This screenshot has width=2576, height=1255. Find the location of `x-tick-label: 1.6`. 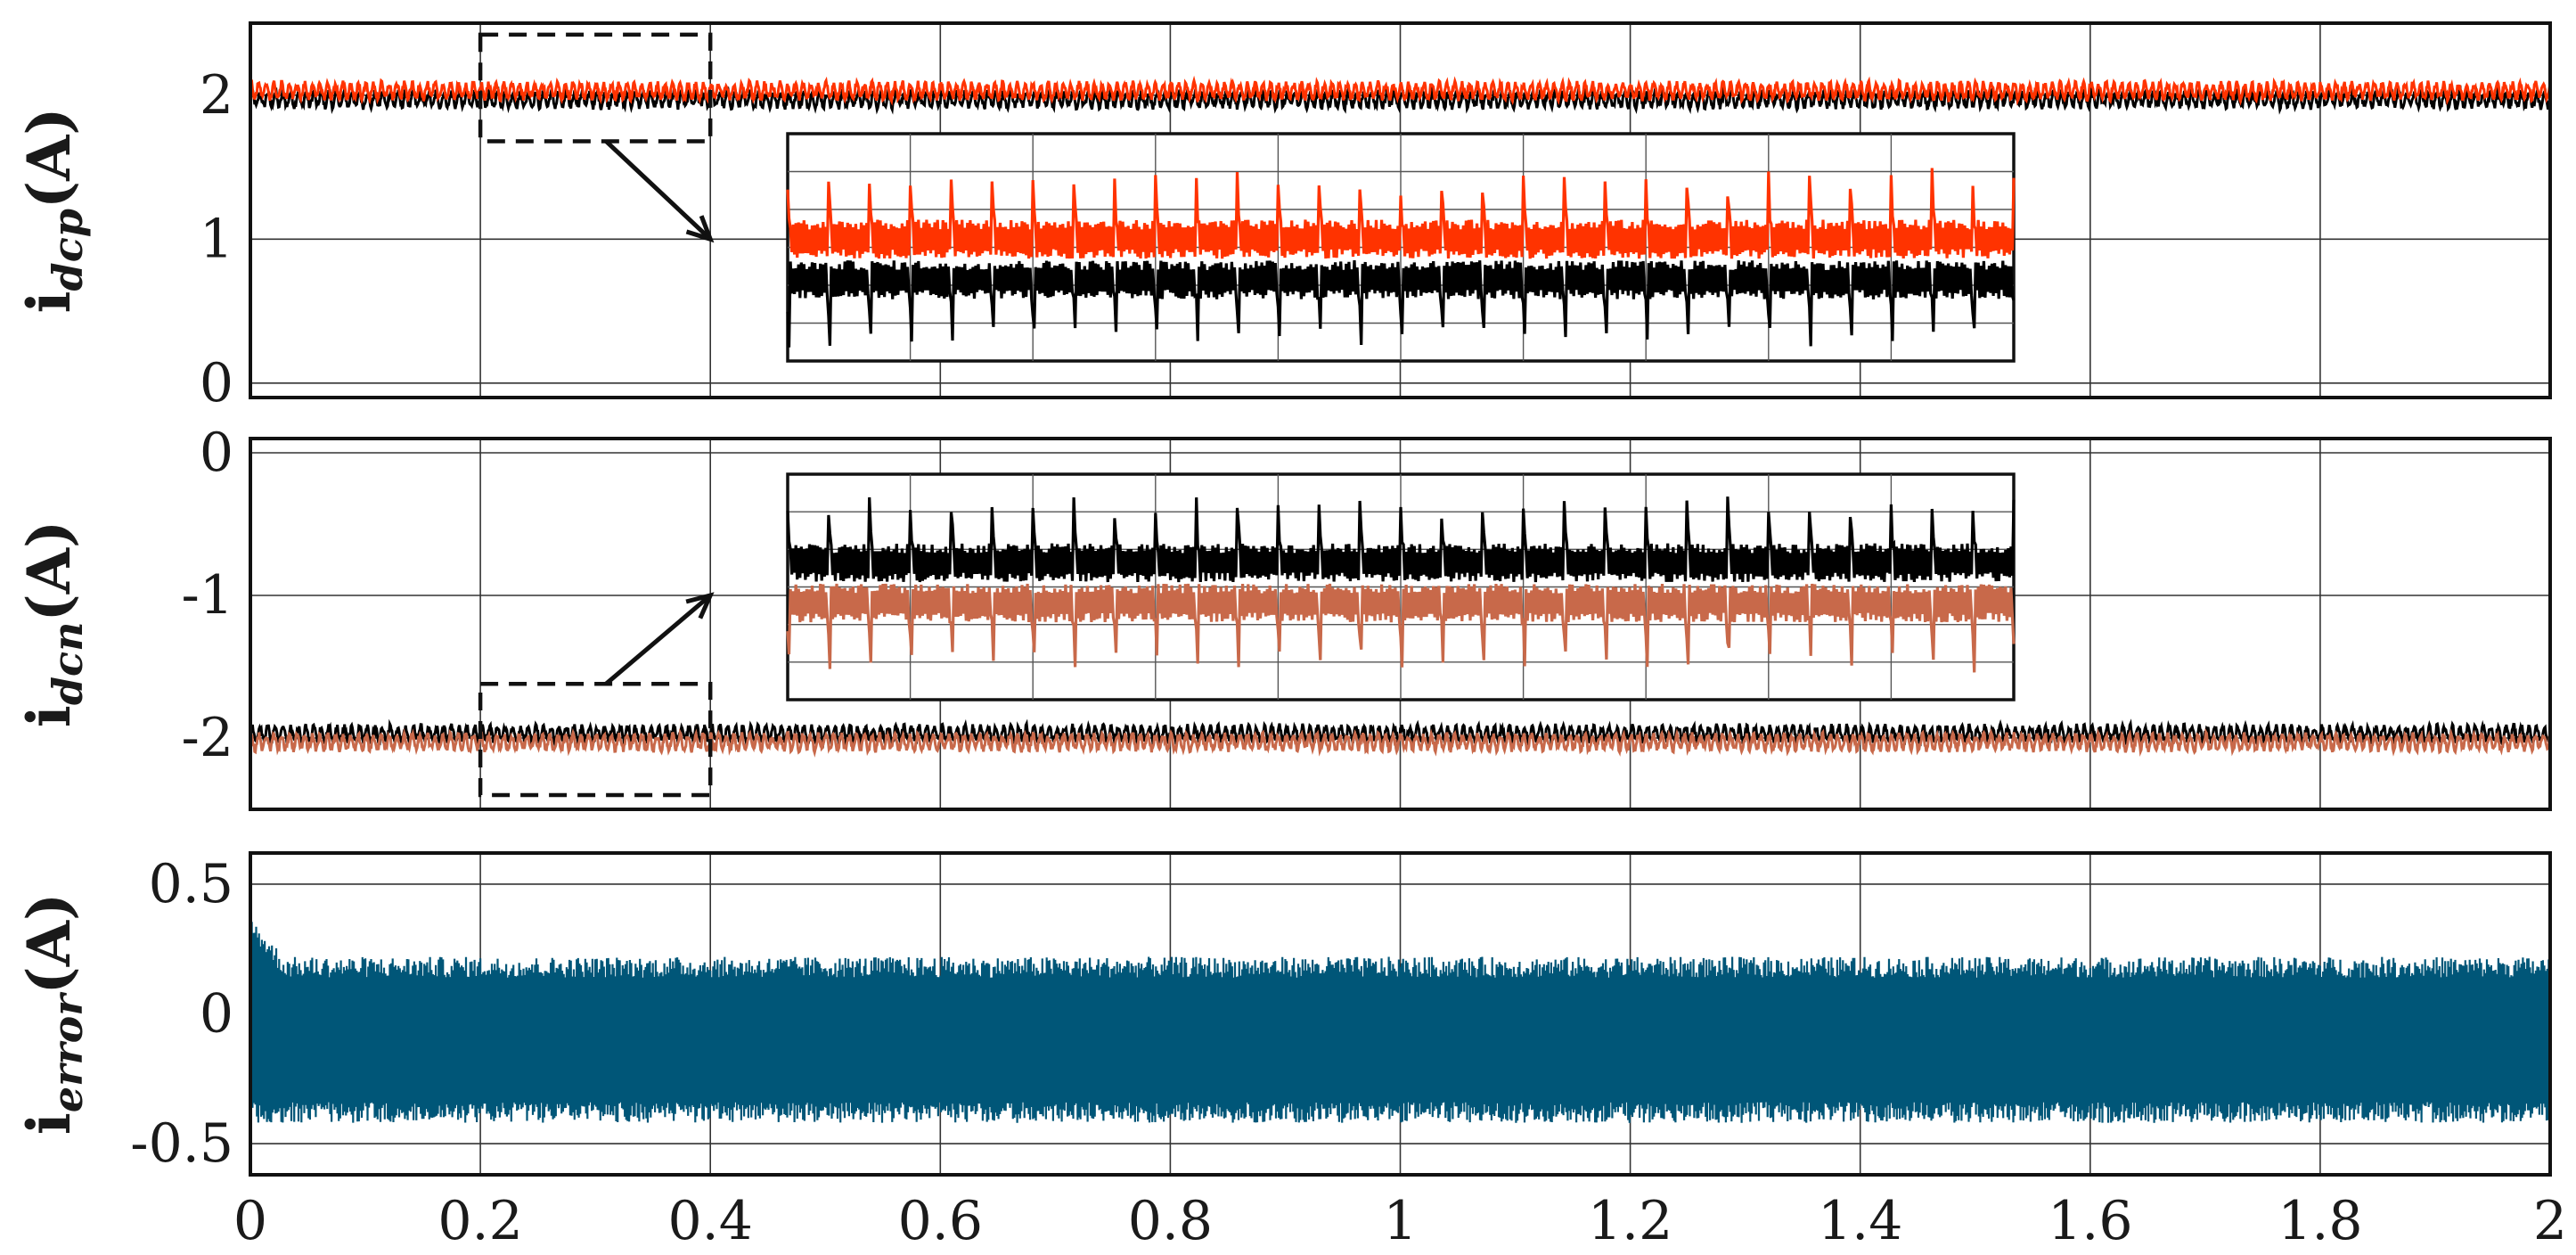

x-tick-label: 1.6 is located at coordinates (2090, 1221).